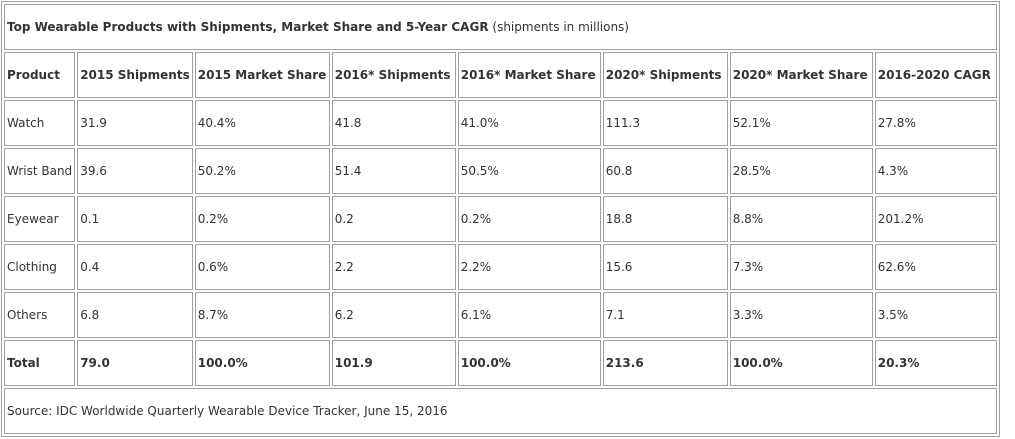 Image resolution: width=1015 pixels, height=439 pixels. What do you see at coordinates (262, 267) in the screenshot?
I see `table-cell: 0.6%` at bounding box center [262, 267].